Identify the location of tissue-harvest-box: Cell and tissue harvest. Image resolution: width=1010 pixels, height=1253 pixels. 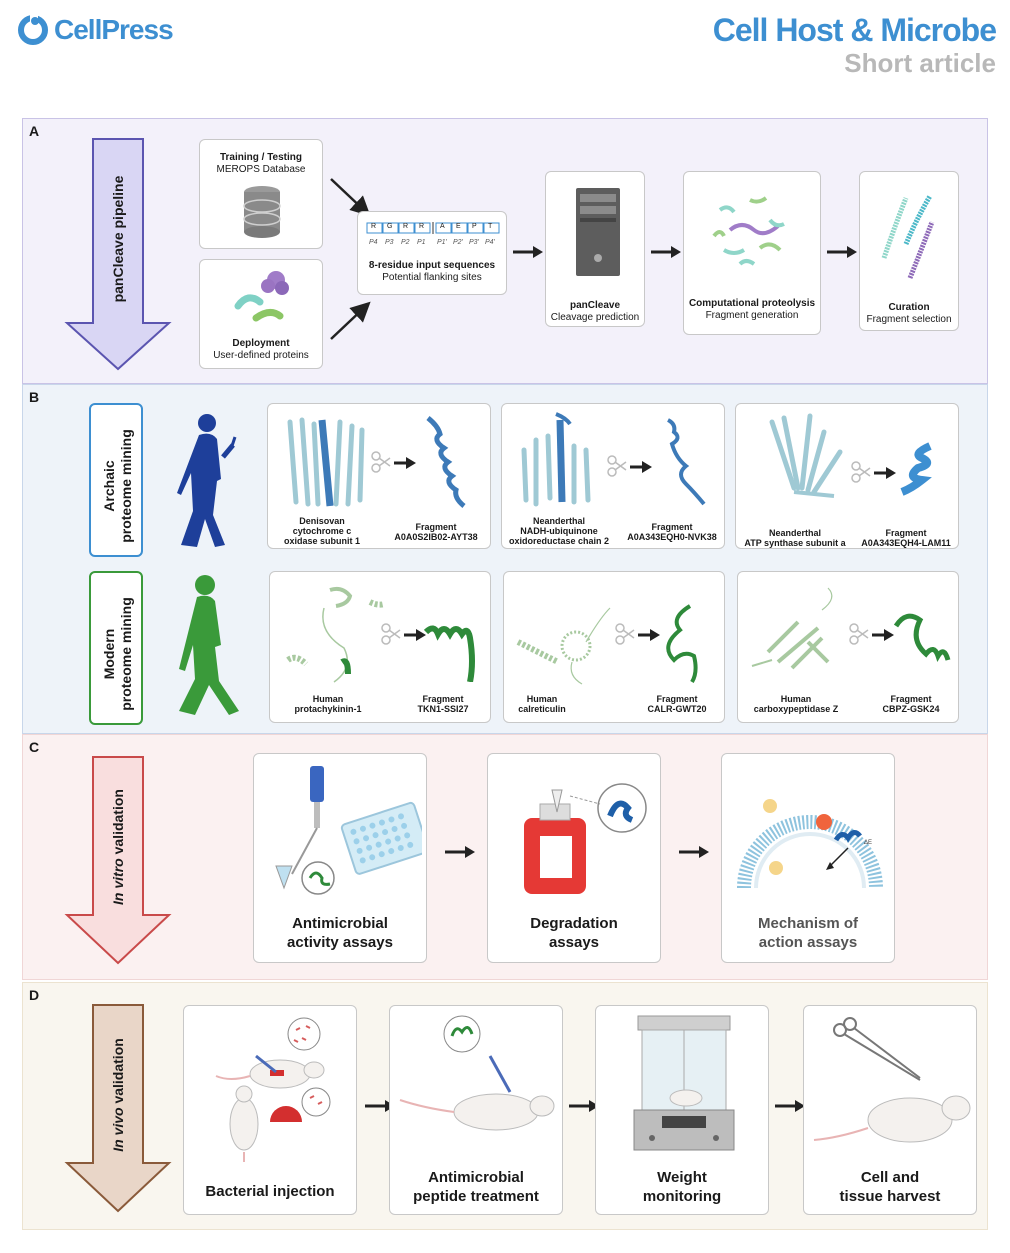
(890, 1110).